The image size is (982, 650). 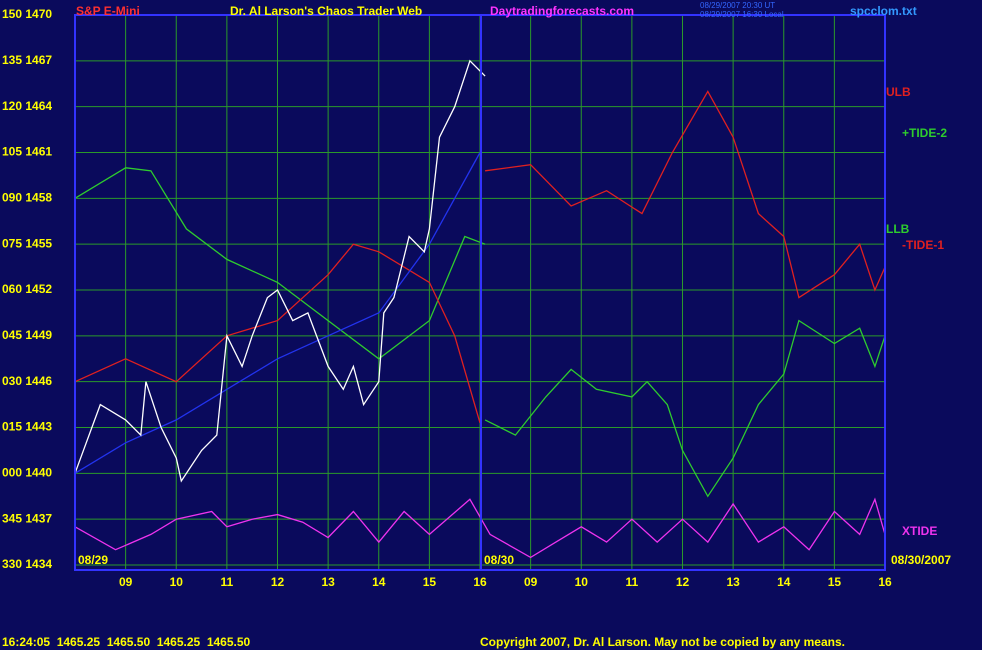 I want to click on y-tick-label: 015 1443, so click(x=27, y=427).